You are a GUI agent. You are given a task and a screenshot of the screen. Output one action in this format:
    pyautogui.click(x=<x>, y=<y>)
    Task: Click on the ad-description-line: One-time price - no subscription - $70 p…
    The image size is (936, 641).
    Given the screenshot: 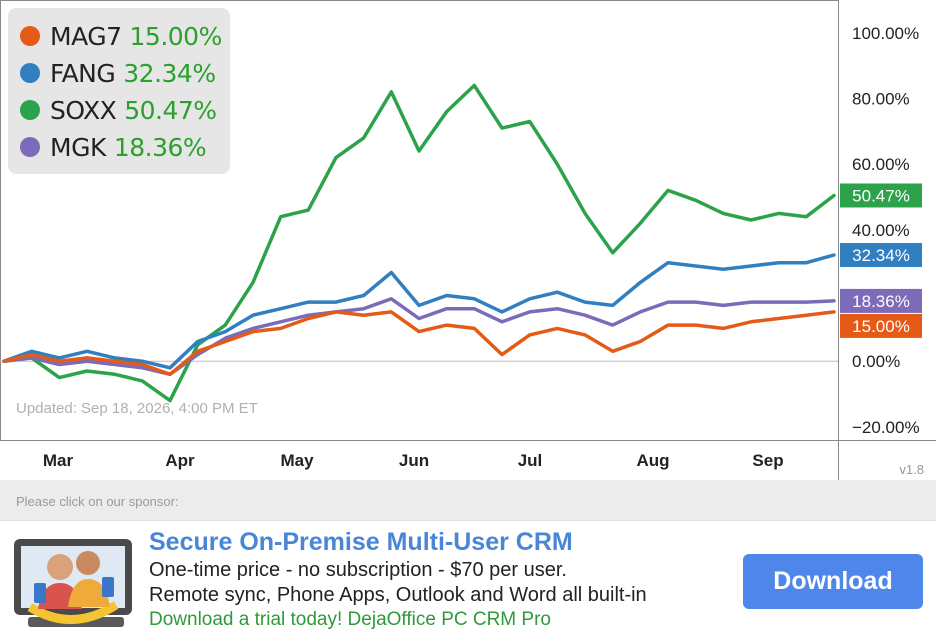 What is the action you would take?
    pyautogui.click(x=358, y=570)
    